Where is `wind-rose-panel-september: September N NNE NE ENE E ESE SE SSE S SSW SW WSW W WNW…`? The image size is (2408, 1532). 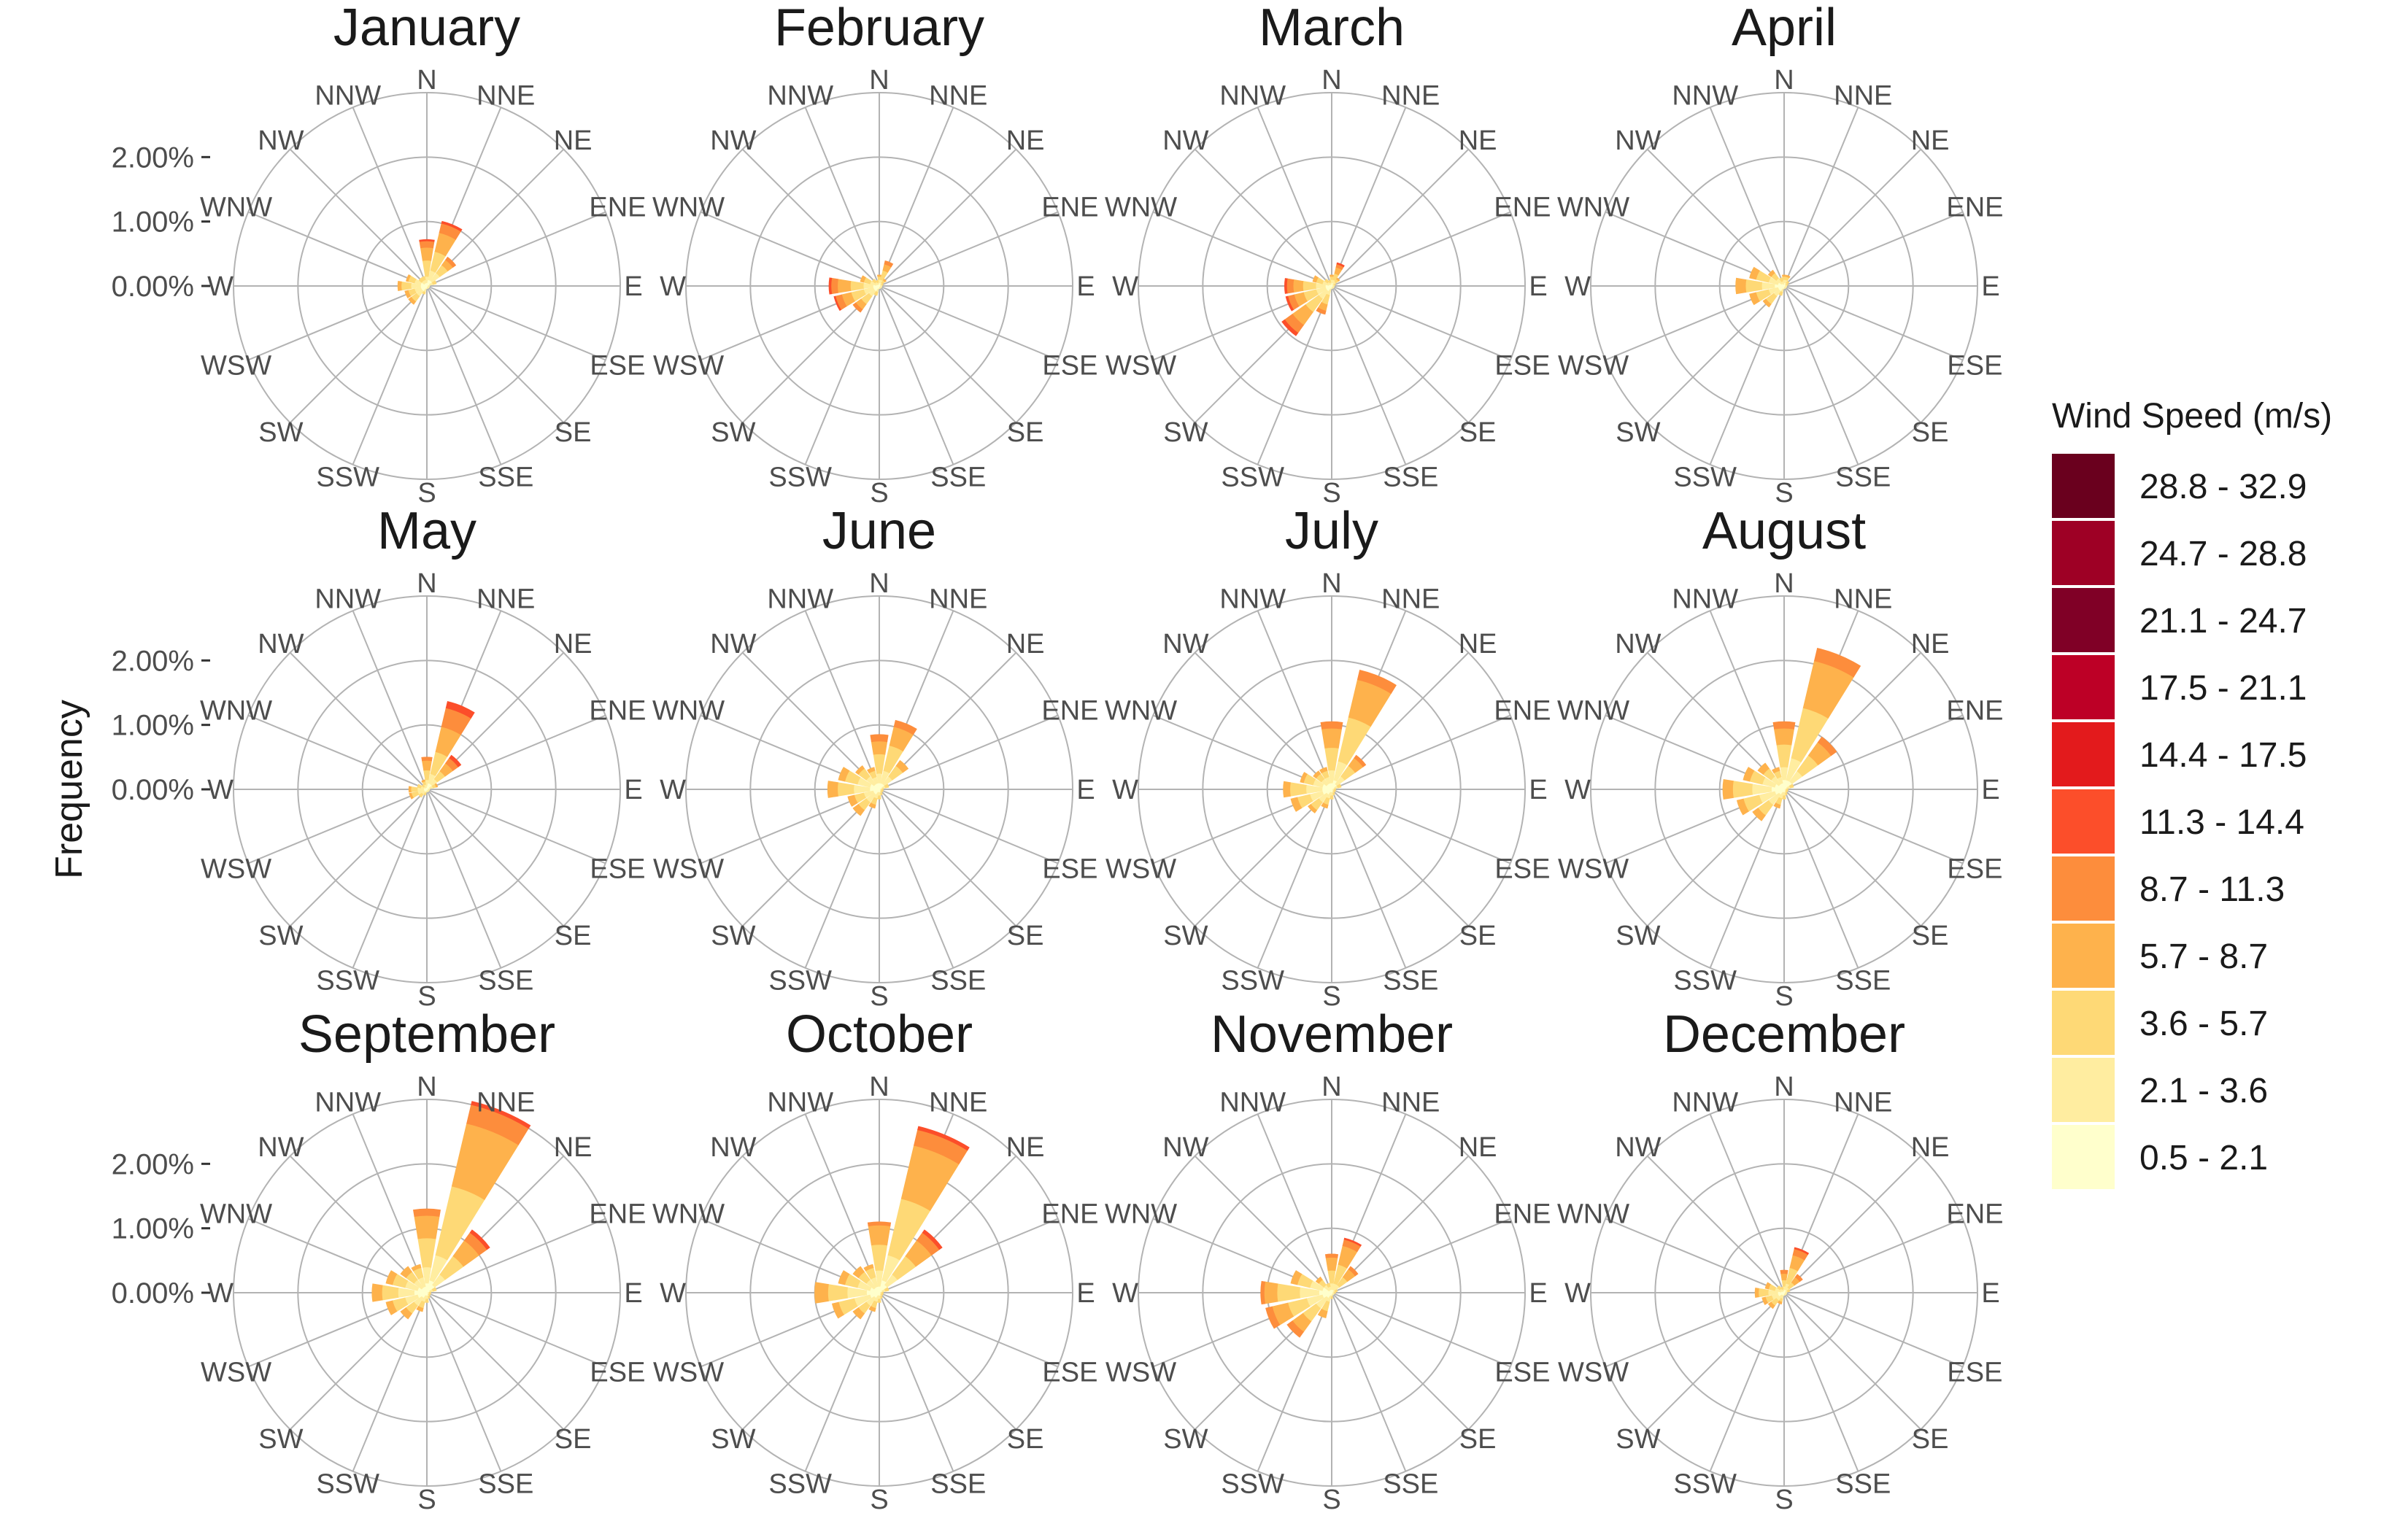
wind-rose-panel-september: September N NNE NE ENE E ESE SE SSE S SSW SW WSW W WNW… is located at coordinates (379, 1260).